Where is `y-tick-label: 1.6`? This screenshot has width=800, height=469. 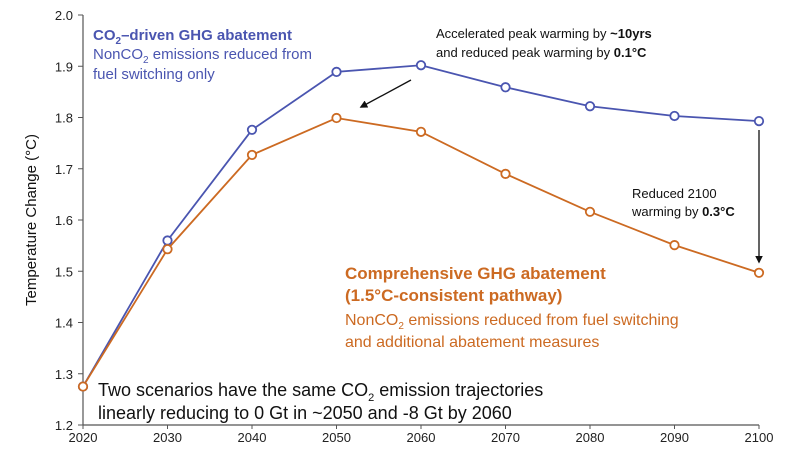
y-tick-label: 1.6 is located at coordinates (64, 220).